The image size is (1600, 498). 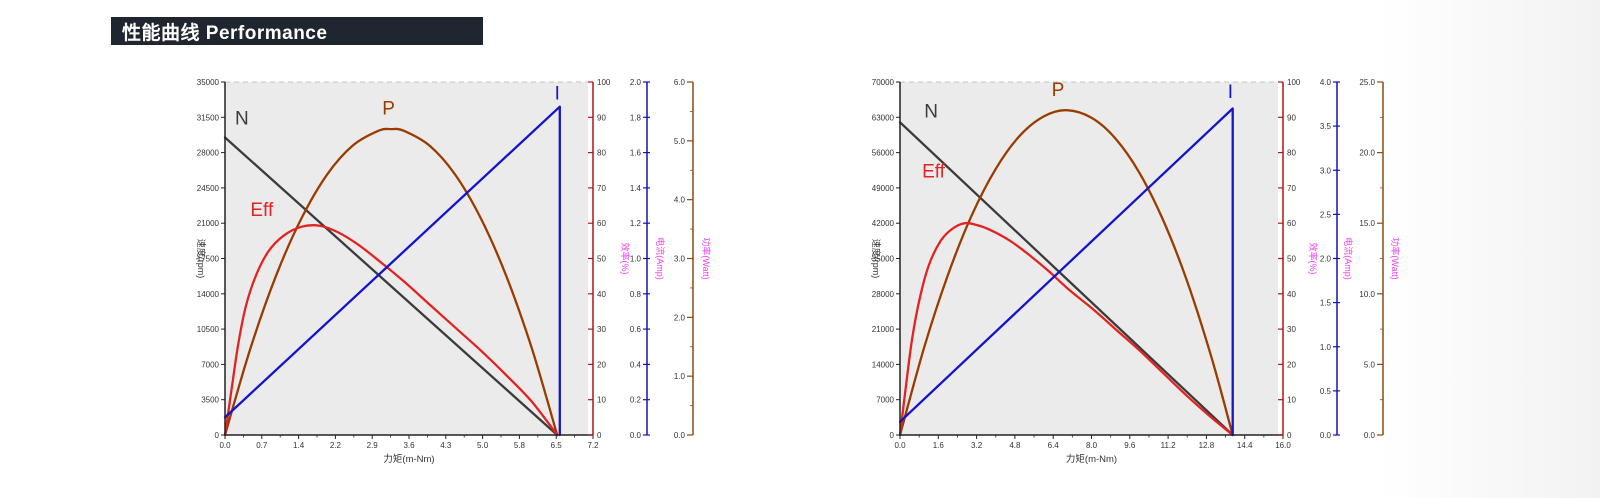 I want to click on current-tick-label: 0.4, so click(x=636, y=364).